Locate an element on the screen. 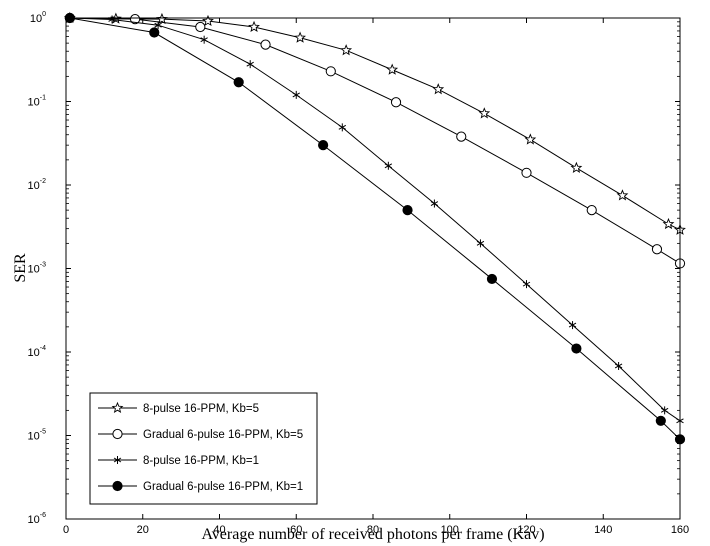 This screenshot has width=710, height=546. x-tick-label: 40 is located at coordinates (219, 530).